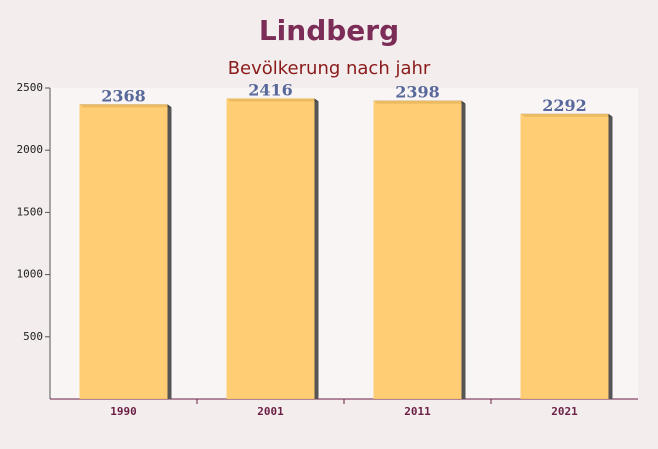 The width and height of the screenshot is (658, 449). What do you see at coordinates (329, 30) in the screenshot?
I see `chart-title: Lindberg` at bounding box center [329, 30].